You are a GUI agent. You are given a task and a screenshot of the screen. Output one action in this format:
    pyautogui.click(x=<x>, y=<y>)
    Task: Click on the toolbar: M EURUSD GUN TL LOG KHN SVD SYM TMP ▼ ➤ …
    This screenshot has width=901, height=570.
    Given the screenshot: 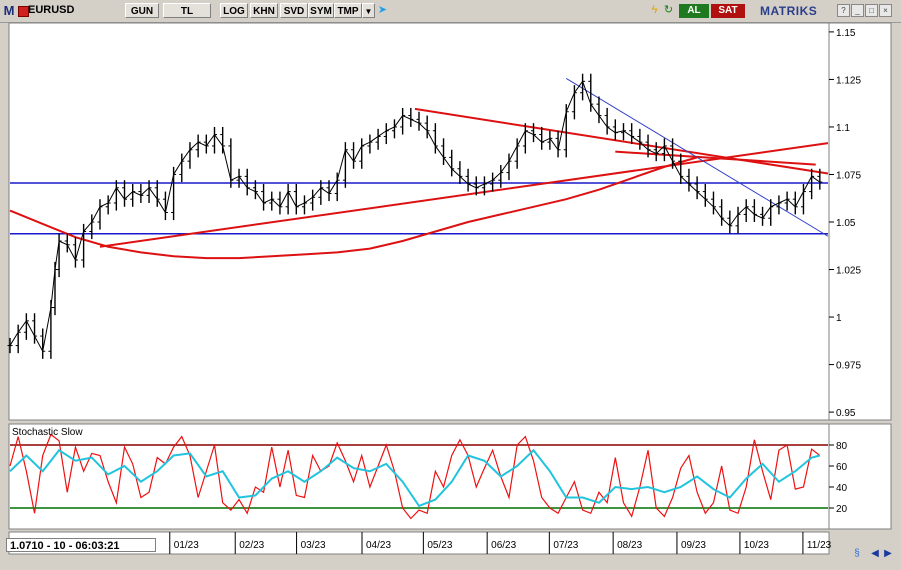 What is the action you would take?
    pyautogui.click(x=450, y=11)
    